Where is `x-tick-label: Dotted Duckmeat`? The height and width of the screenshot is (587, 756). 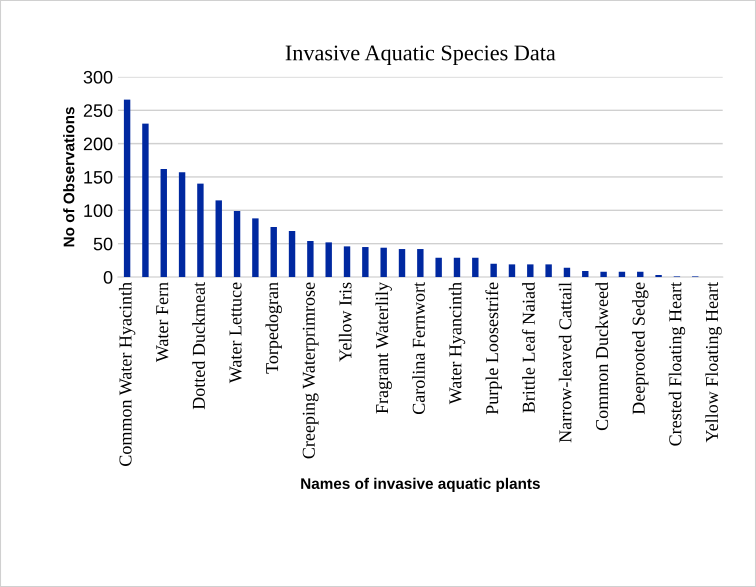
x-tick-label: Dotted Duckmeat is located at coordinates (198, 346).